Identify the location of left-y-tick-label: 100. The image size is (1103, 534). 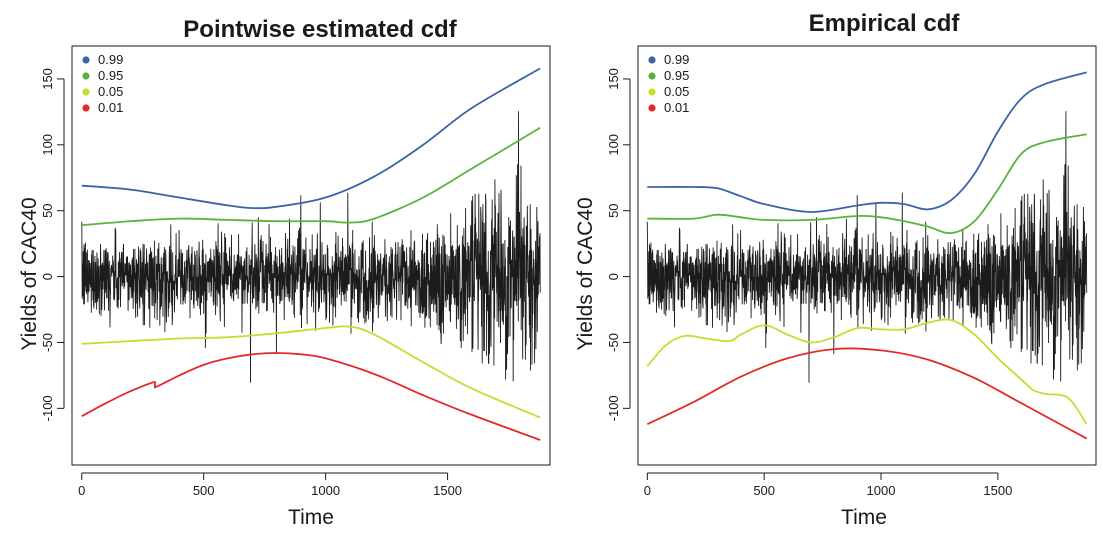
(47, 145).